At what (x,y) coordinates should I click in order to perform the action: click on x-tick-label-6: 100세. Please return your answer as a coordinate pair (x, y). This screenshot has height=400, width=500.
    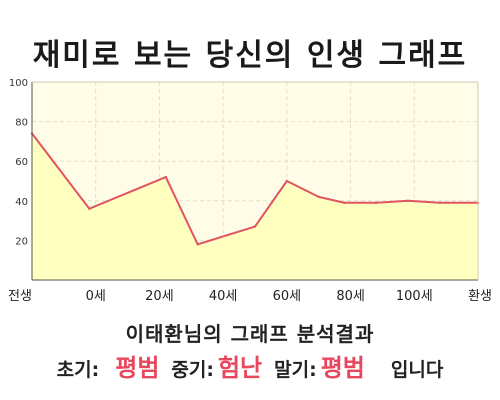
    Looking at the image, I should click on (414, 296).